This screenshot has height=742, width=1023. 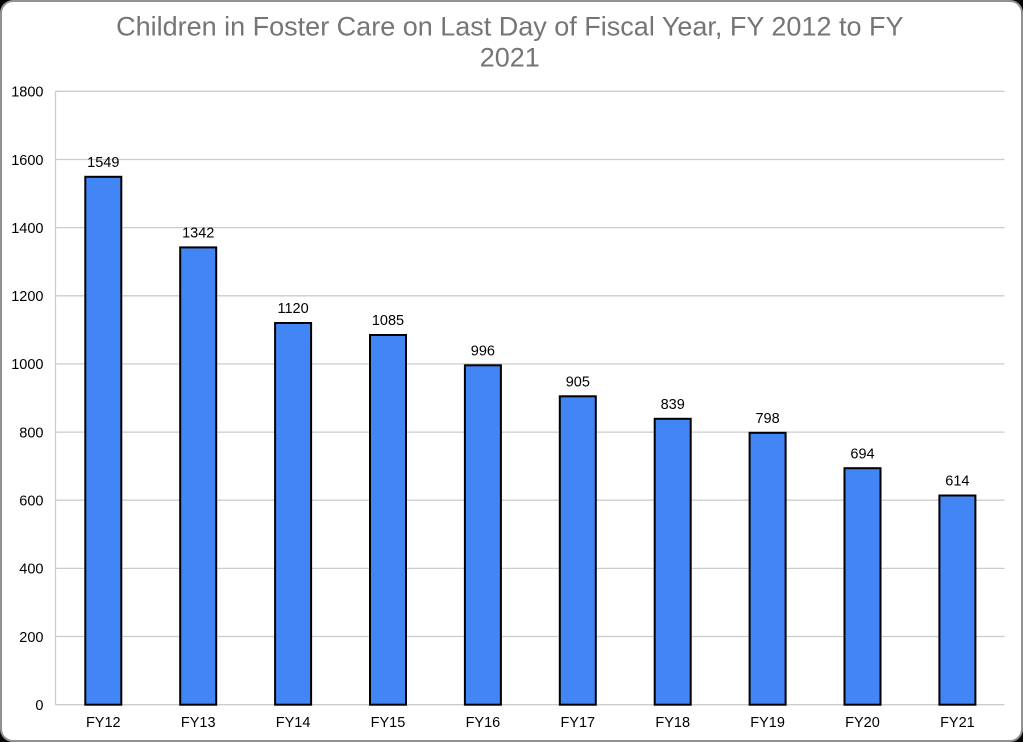 What do you see at coordinates (672, 723) in the screenshot?
I see `svg-text: FY18` at bounding box center [672, 723].